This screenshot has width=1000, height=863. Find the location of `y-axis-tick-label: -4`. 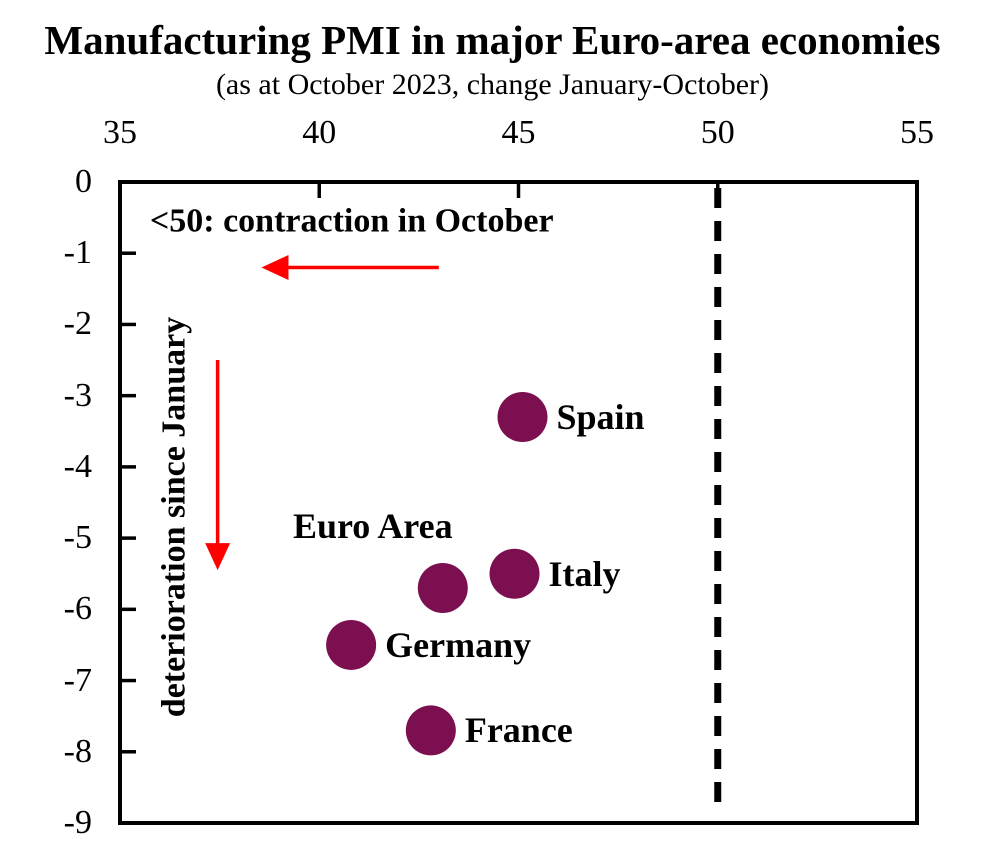

y-axis-tick-label: -4 is located at coordinates (77, 466).